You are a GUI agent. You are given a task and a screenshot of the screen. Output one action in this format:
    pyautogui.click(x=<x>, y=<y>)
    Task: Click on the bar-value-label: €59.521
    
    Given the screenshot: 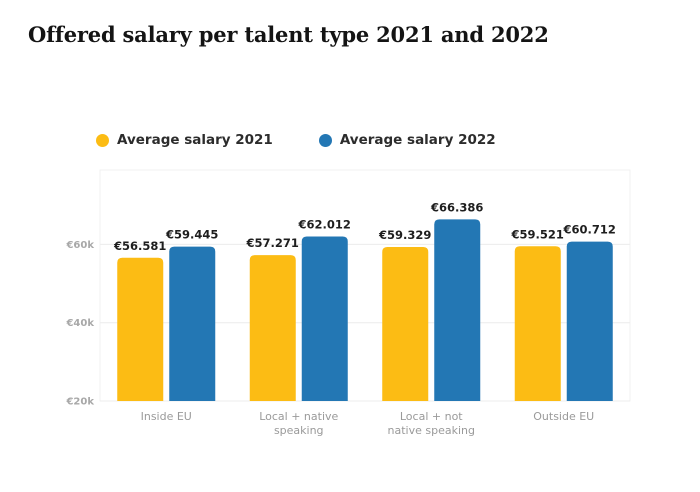 What is the action you would take?
    pyautogui.click(x=537, y=234)
    